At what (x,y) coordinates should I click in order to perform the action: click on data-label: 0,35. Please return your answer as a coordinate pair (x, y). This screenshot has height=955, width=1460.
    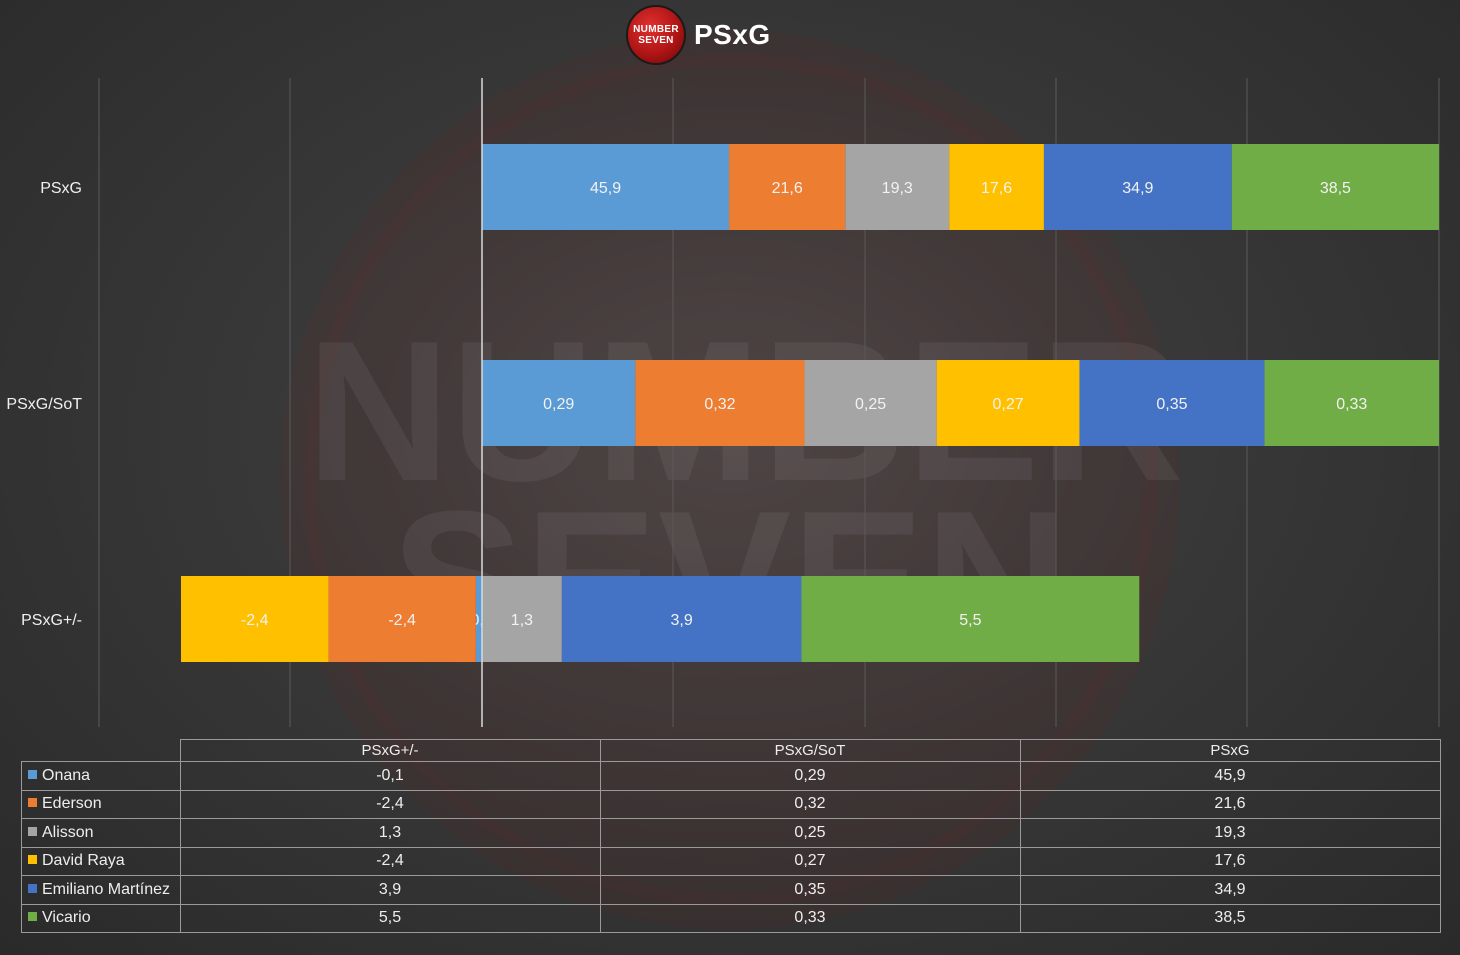
    Looking at the image, I should click on (1171, 404).